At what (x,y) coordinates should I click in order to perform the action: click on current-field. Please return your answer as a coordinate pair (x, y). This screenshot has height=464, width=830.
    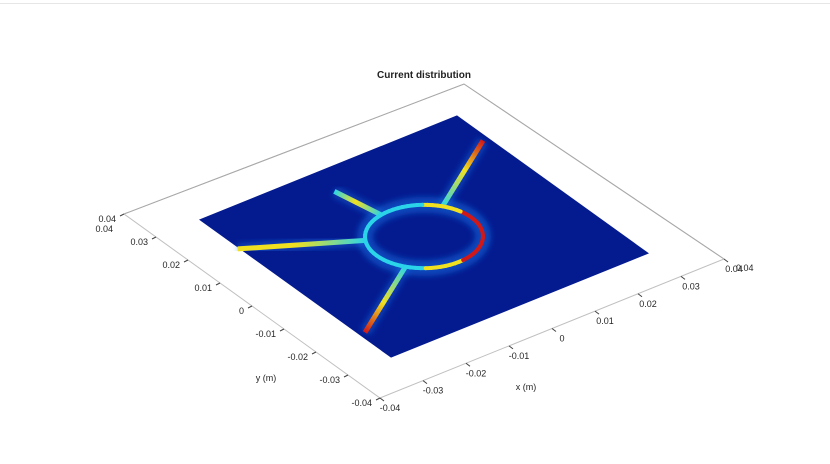
    Looking at the image, I should click on (364, 236).